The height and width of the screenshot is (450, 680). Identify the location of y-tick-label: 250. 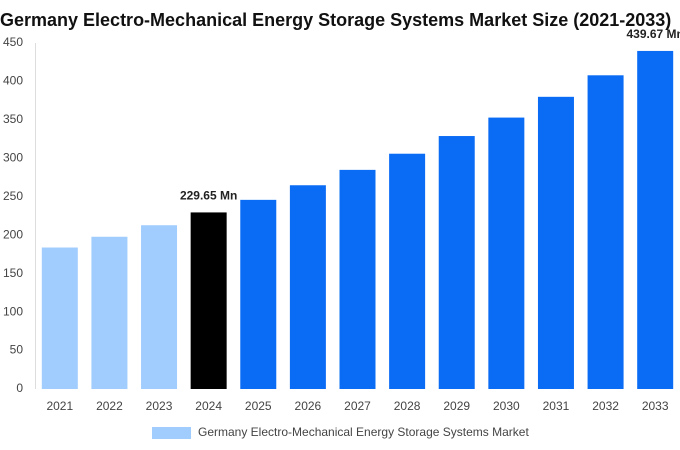
(13, 196).